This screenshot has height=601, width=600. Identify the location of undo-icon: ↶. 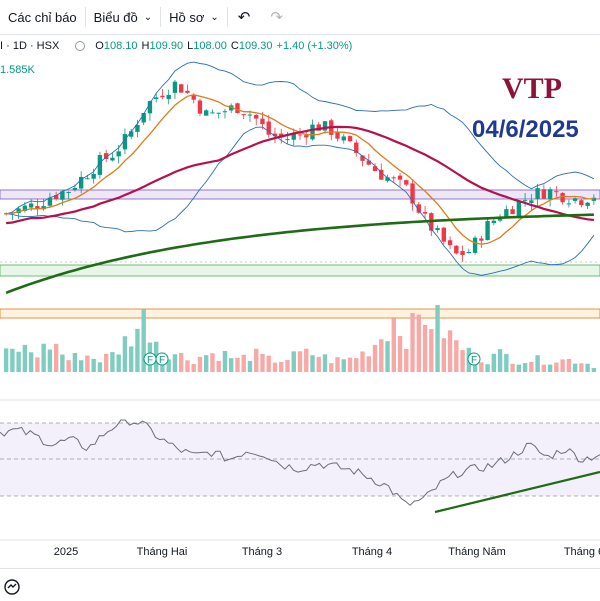
(244, 17).